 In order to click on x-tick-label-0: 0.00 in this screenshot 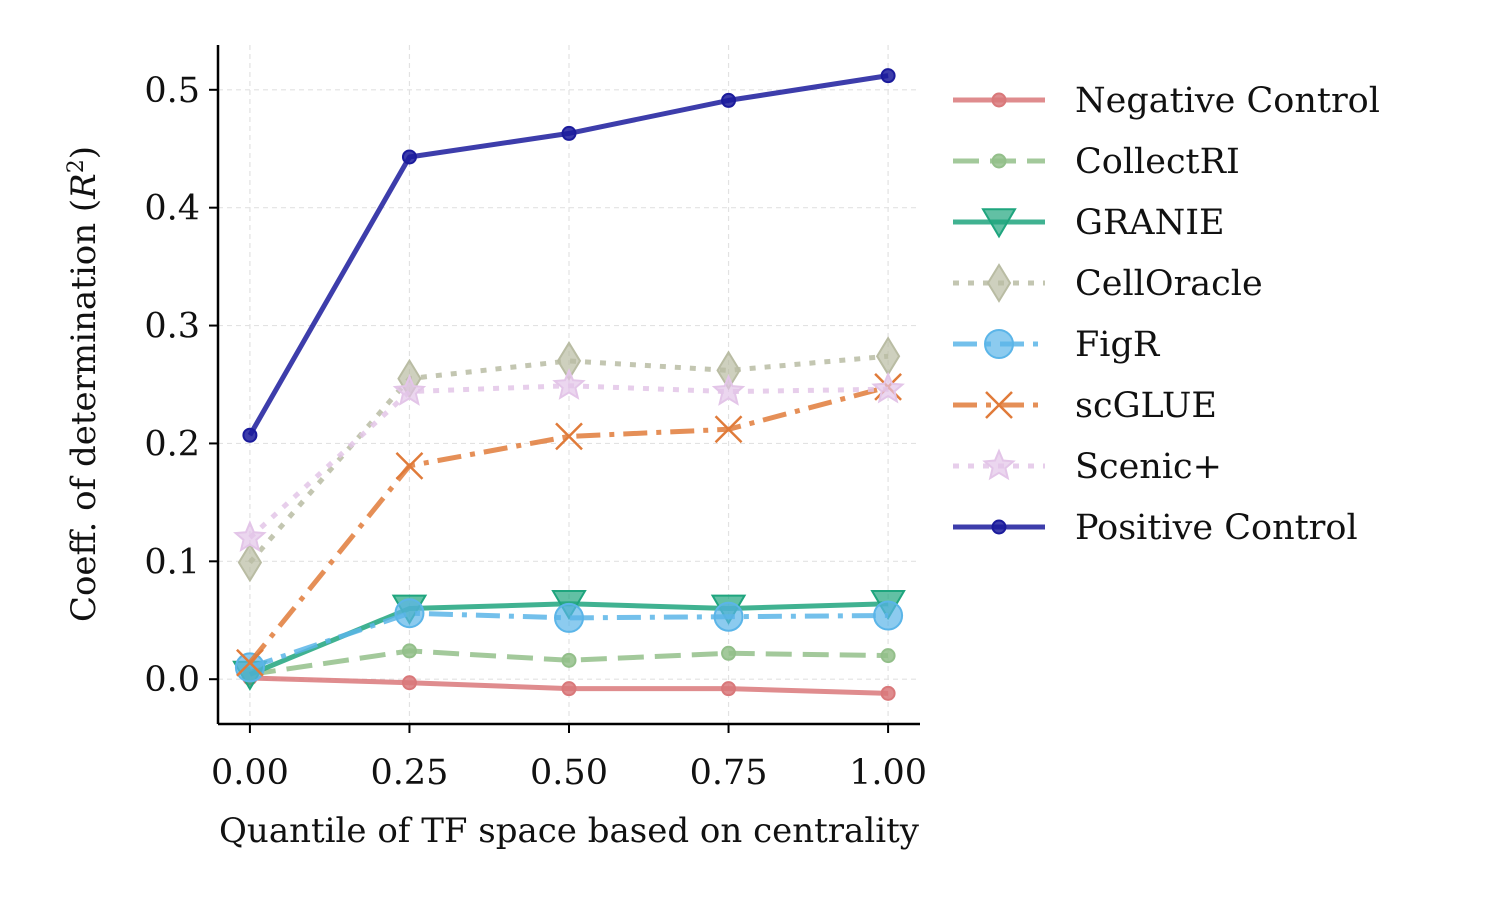, I will do `click(250, 773)`.